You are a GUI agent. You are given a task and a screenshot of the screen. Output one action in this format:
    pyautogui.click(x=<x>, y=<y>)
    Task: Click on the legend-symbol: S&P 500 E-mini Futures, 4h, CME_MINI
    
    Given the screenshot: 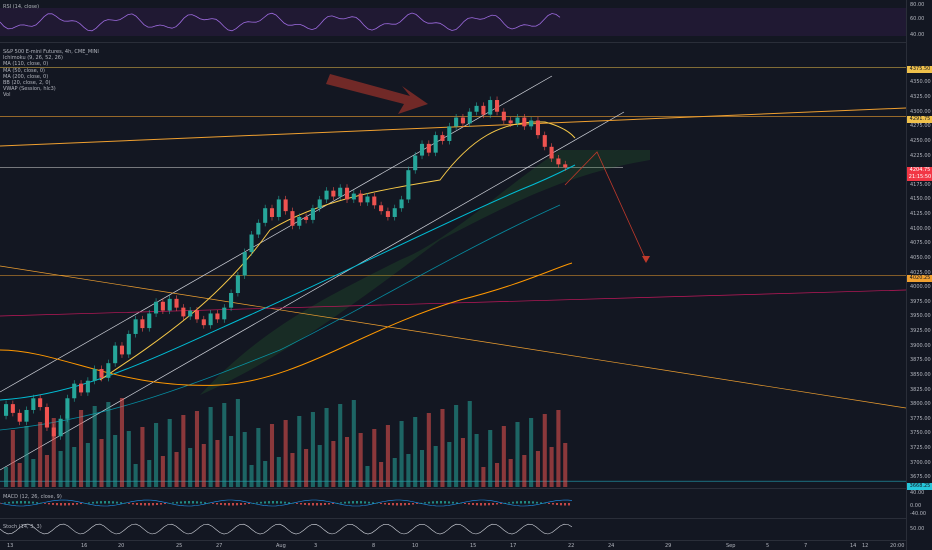 What is the action you would take?
    pyautogui.click(x=51, y=52)
    